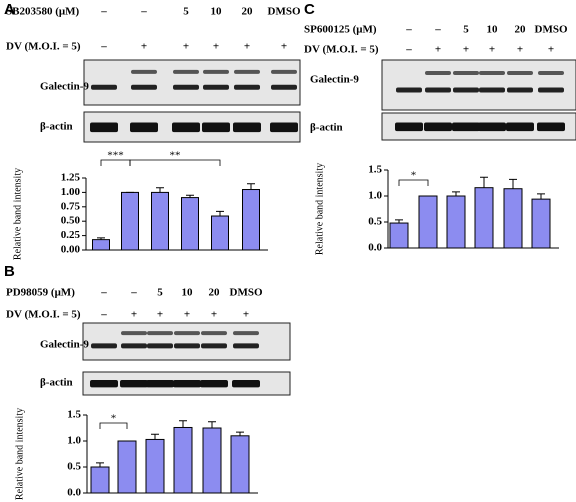  Describe the element at coordinates (71, 178) in the screenshot. I see `y-tick-label: 1.25` at that location.